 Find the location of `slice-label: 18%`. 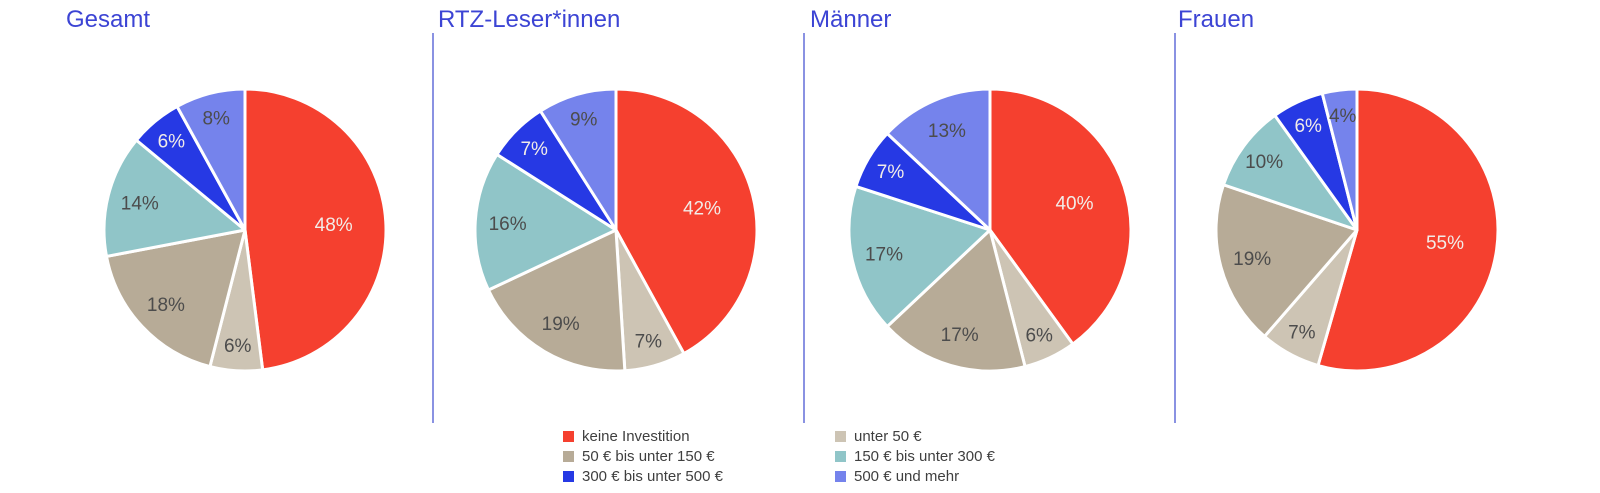

slice-label: 18% is located at coordinates (166, 305).